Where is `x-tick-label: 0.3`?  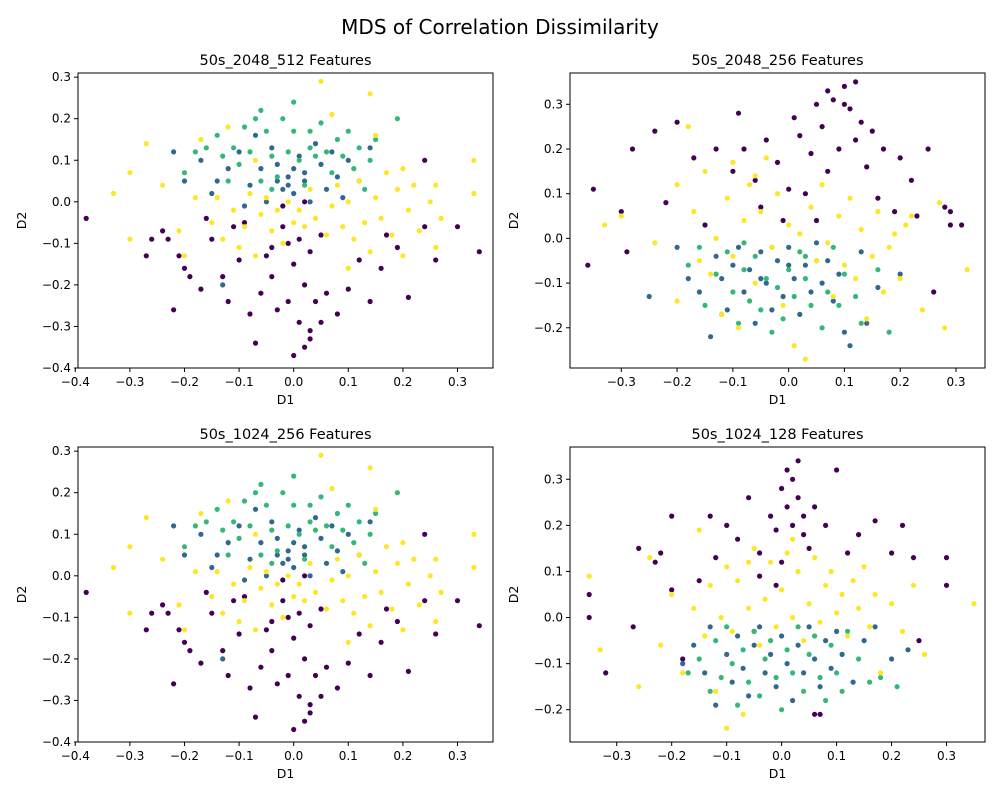
x-tick-label: 0.3 is located at coordinates (457, 382).